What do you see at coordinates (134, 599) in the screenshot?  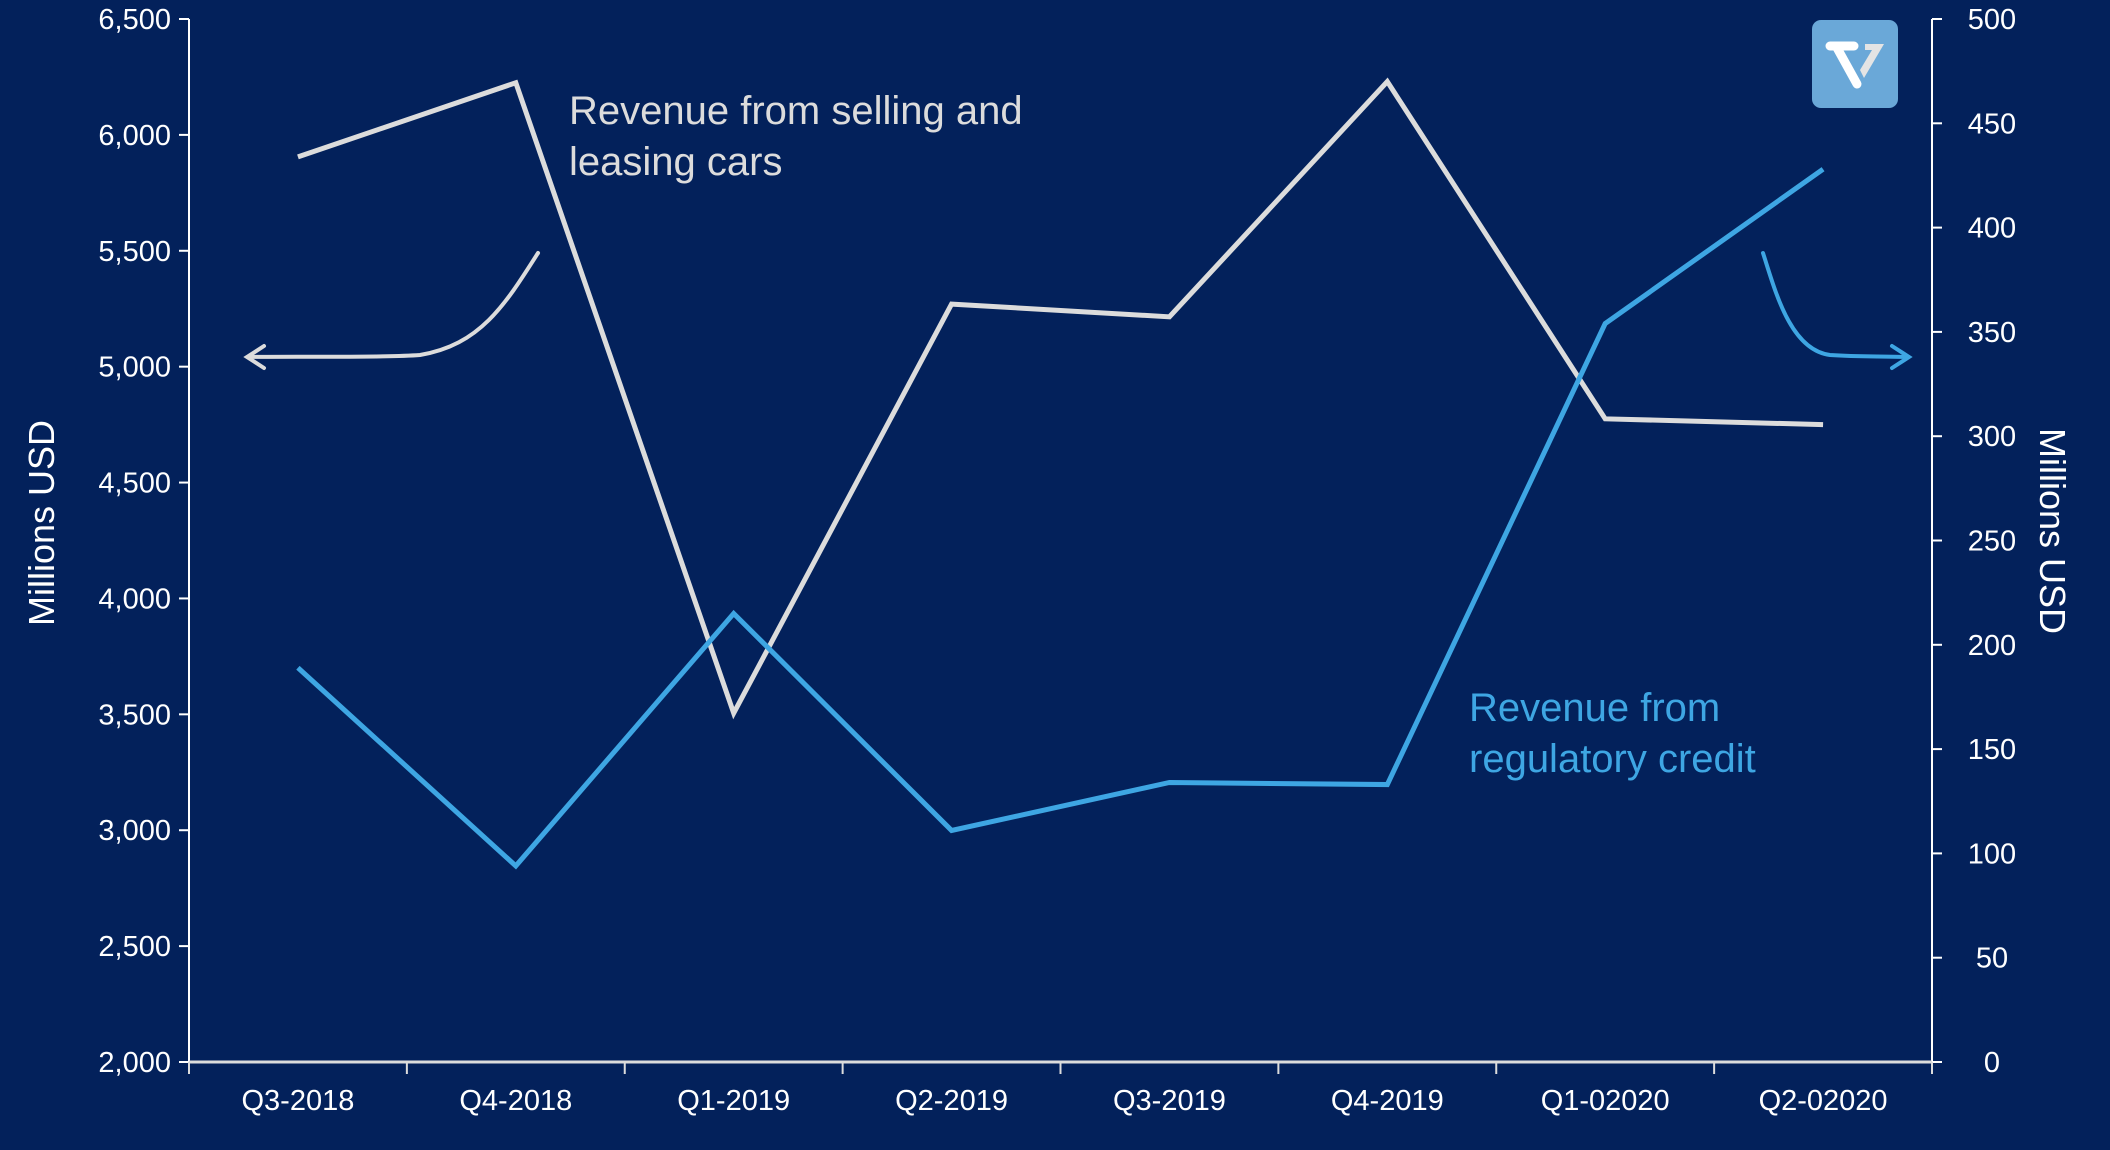 I see `left-tick-label: 4,000` at bounding box center [134, 599].